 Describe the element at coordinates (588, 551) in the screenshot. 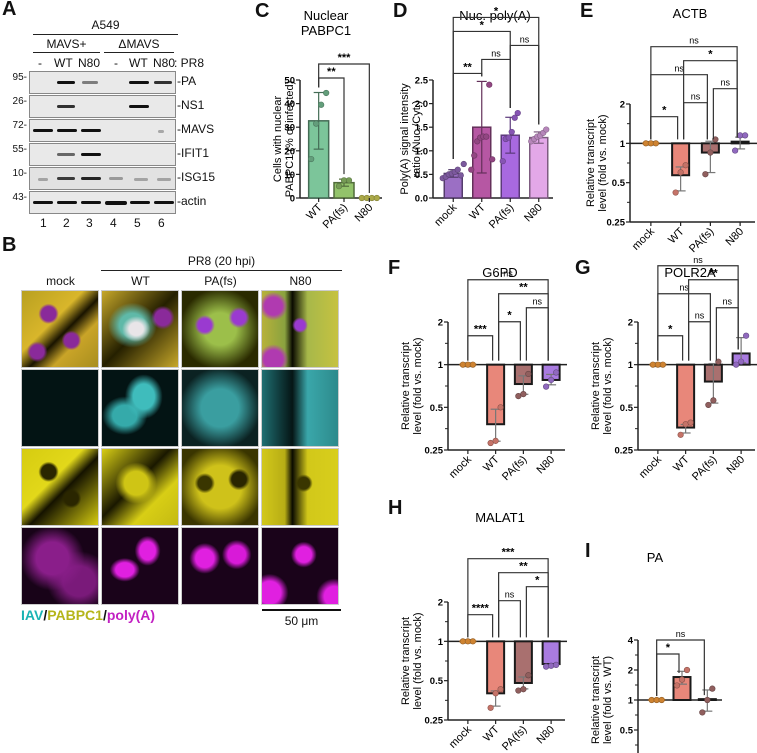

I see `panel-label-i: I` at that location.